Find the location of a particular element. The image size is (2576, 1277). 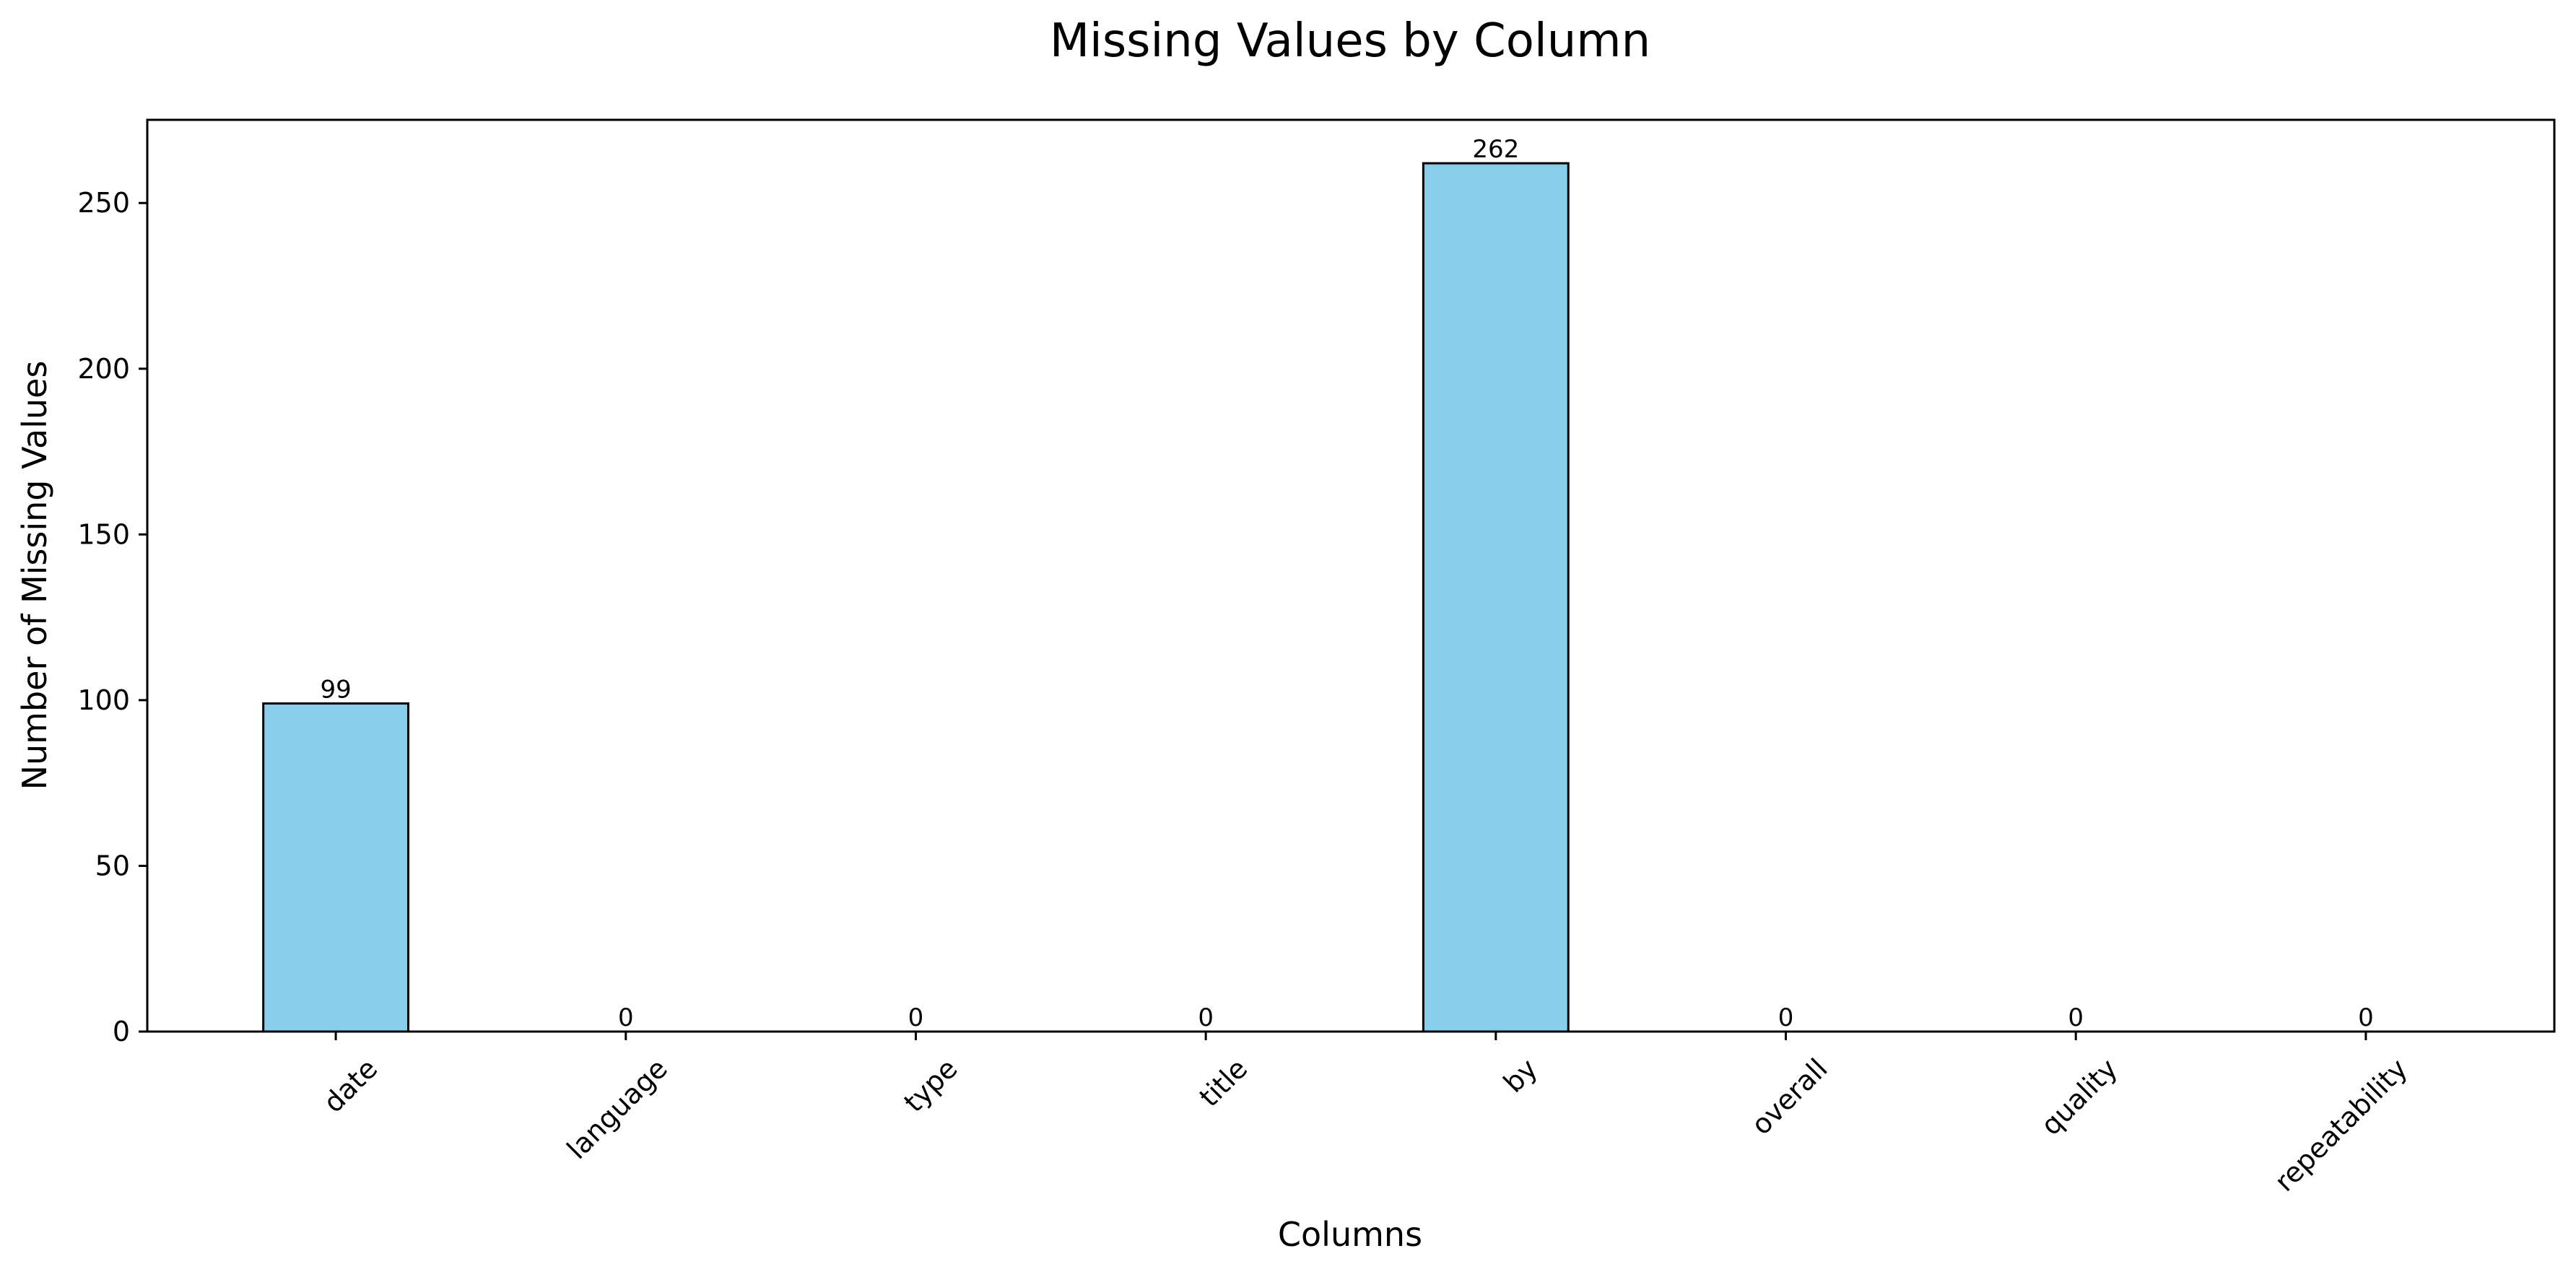

data-label-date: 99 is located at coordinates (335, 689).